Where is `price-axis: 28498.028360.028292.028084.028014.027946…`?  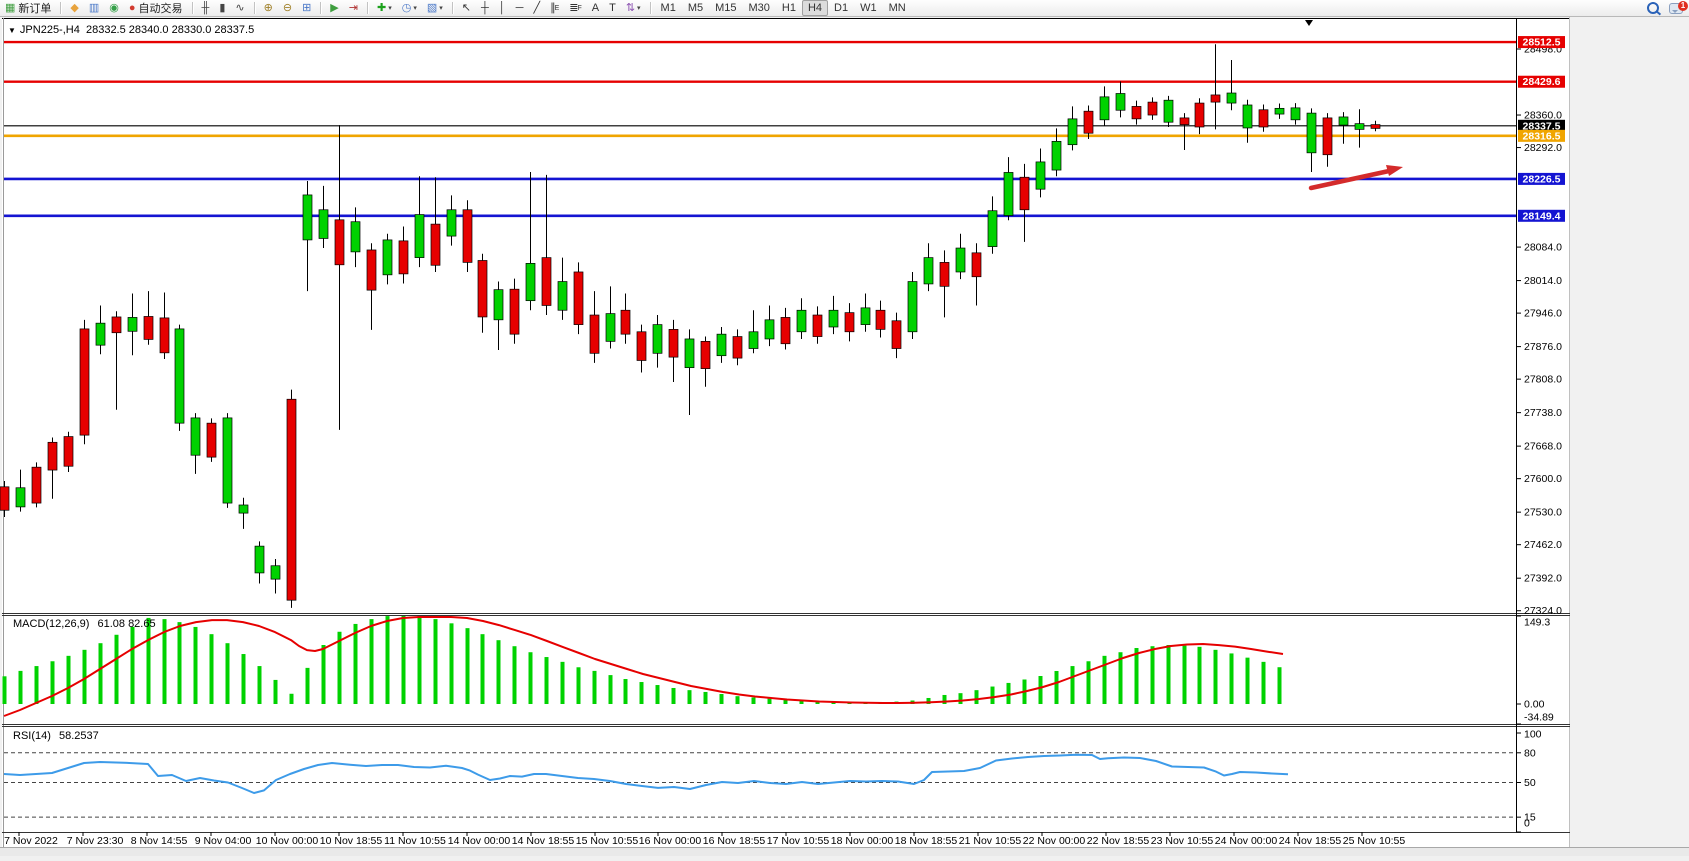
price-axis: 28498.028360.028292.028084.028014.027946… is located at coordinates (1540, 425).